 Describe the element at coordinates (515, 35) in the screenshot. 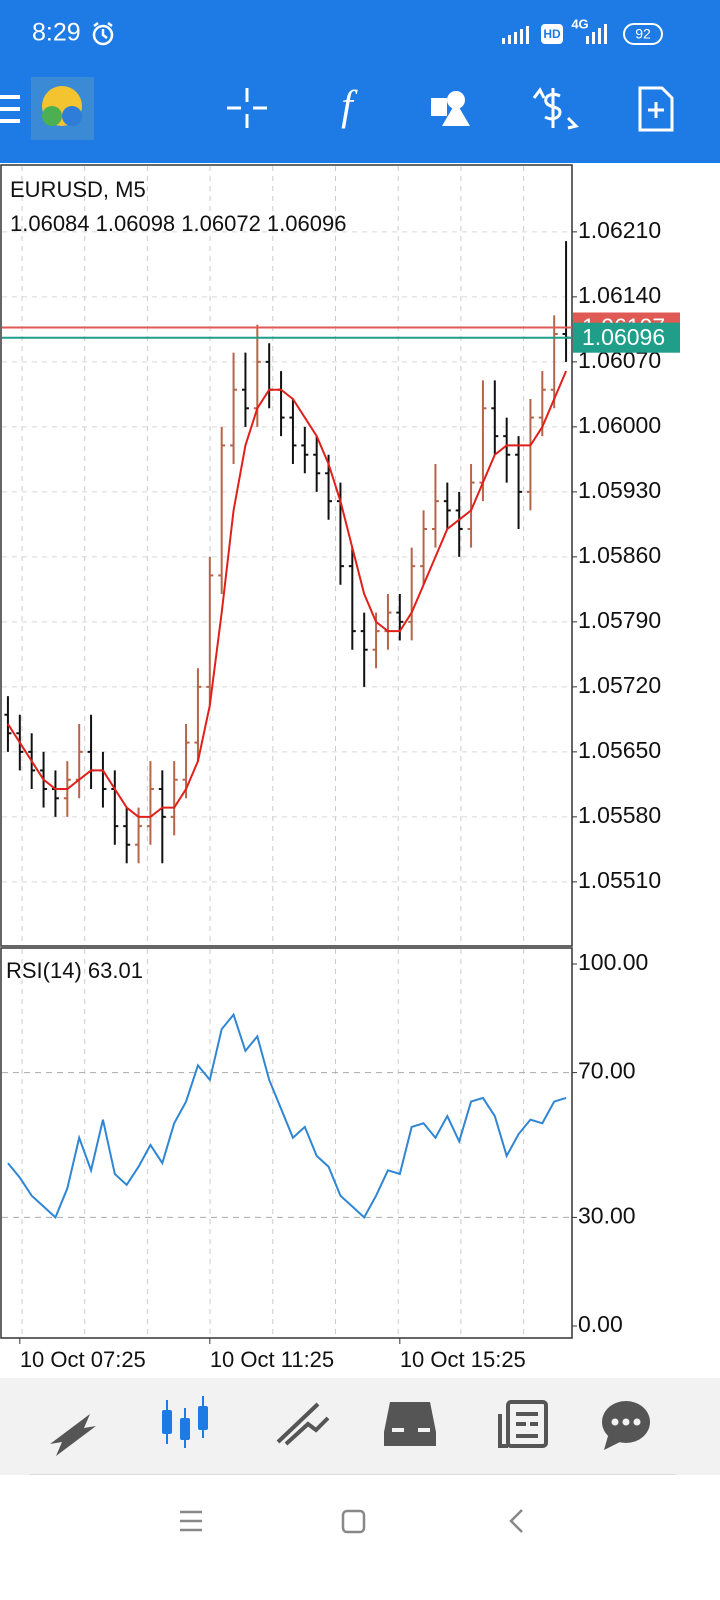

I see `signal-icon` at that location.